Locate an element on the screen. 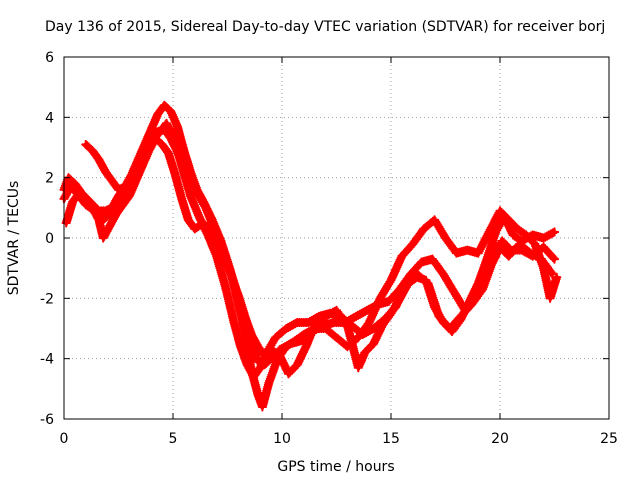  y-tick-label: 6 is located at coordinates (49, 58).